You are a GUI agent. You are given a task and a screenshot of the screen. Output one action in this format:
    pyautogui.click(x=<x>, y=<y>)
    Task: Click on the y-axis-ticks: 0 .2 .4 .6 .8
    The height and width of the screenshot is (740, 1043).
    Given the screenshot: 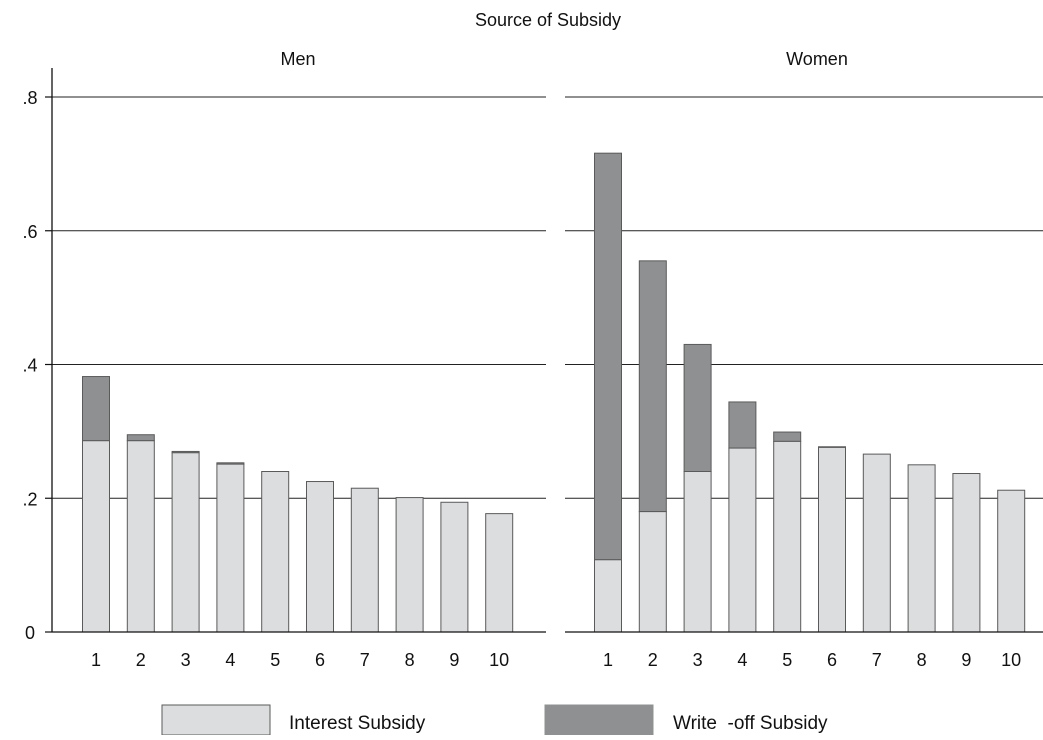 What is the action you would take?
    pyautogui.click(x=37, y=365)
    